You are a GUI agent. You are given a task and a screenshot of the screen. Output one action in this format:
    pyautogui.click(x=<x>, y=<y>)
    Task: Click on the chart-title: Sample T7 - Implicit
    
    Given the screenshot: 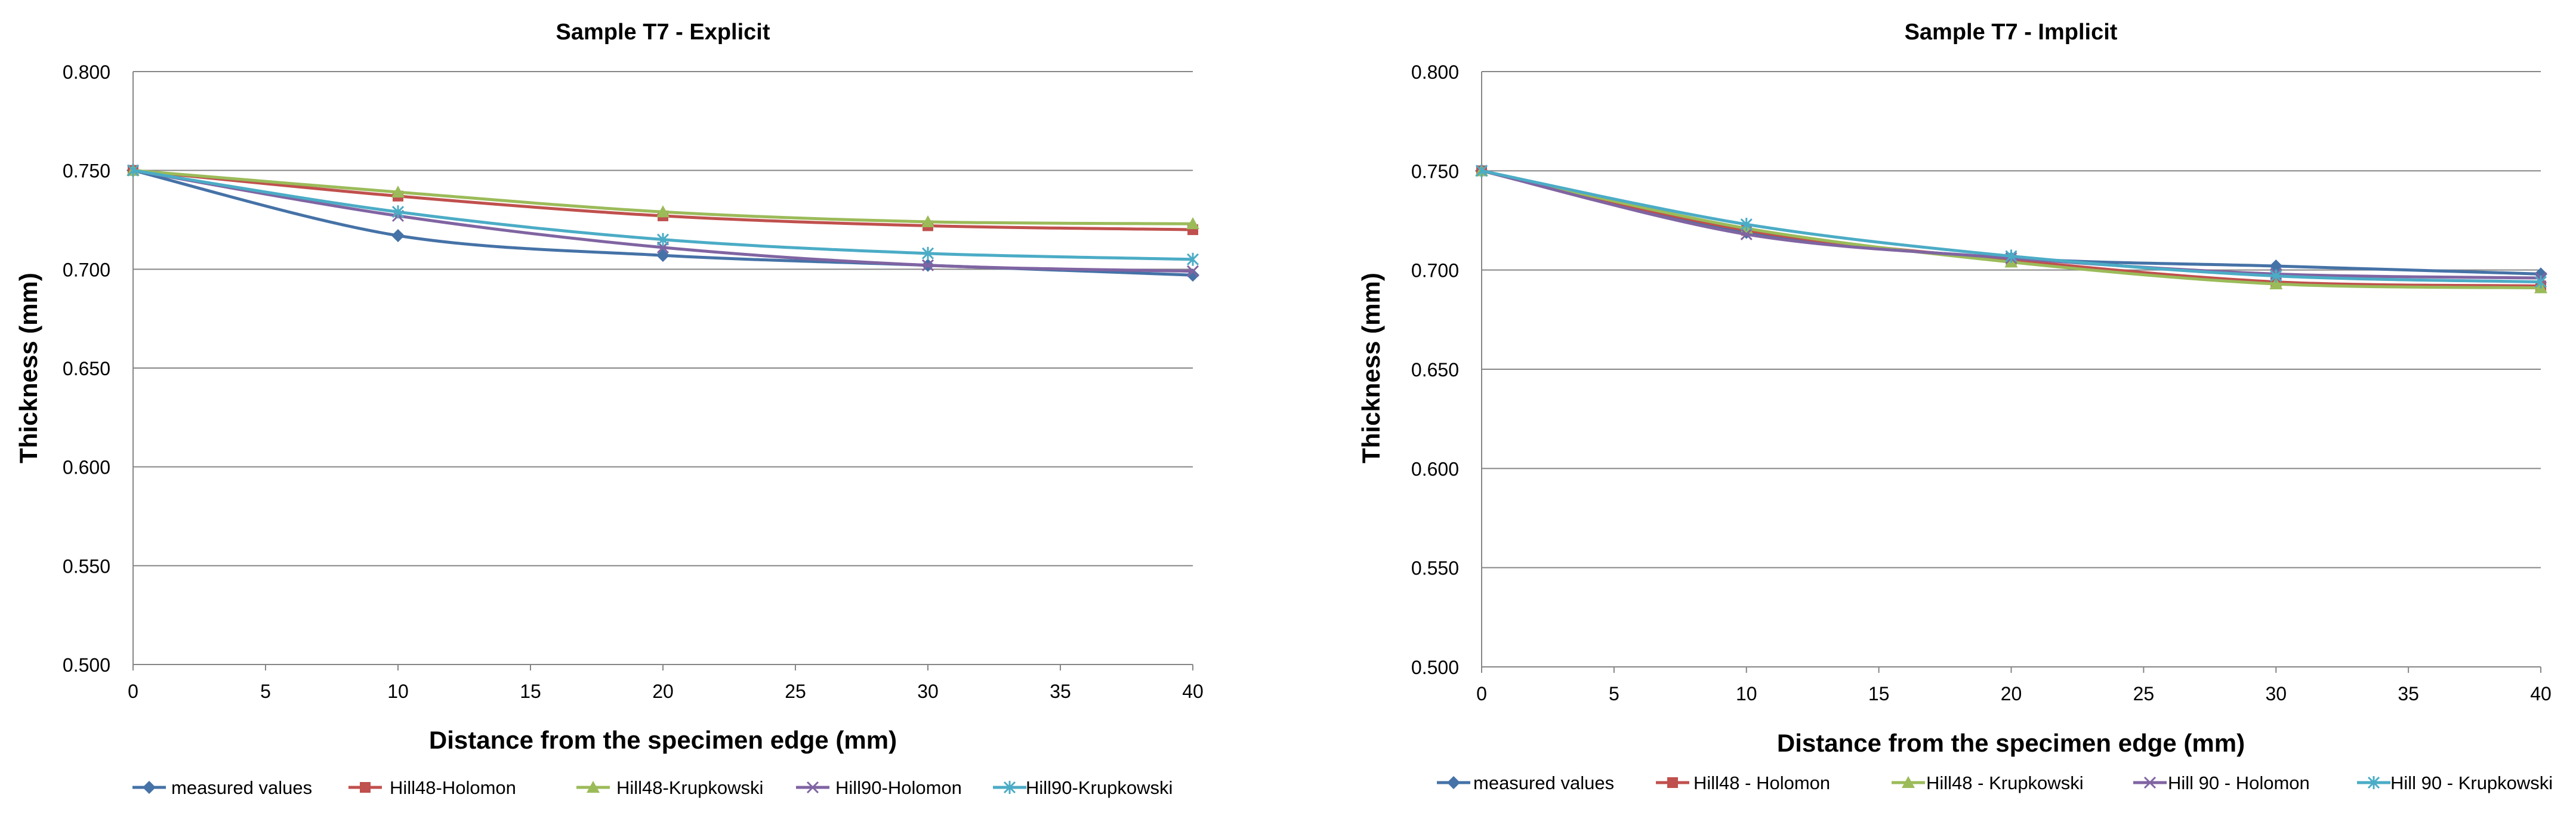 What is the action you would take?
    pyautogui.click(x=2012, y=32)
    